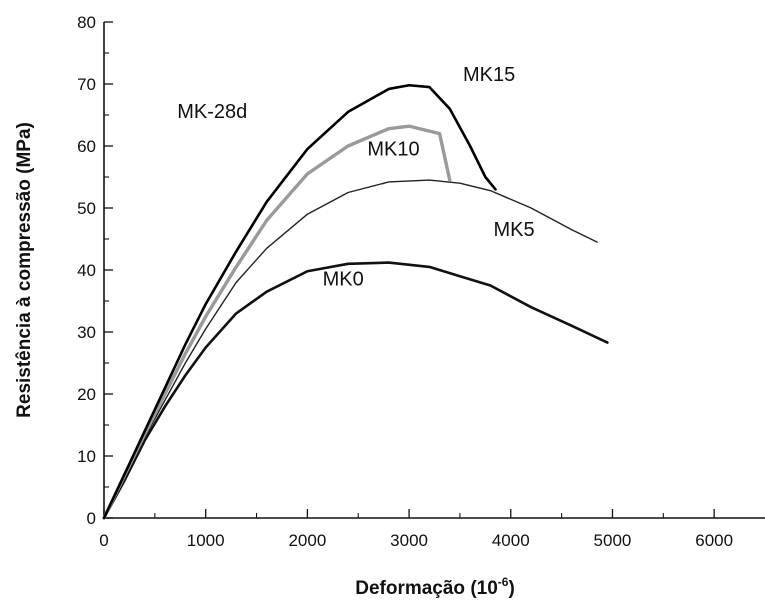  Describe the element at coordinates (409, 540) in the screenshot. I see `x-tick-label: 3000` at that location.